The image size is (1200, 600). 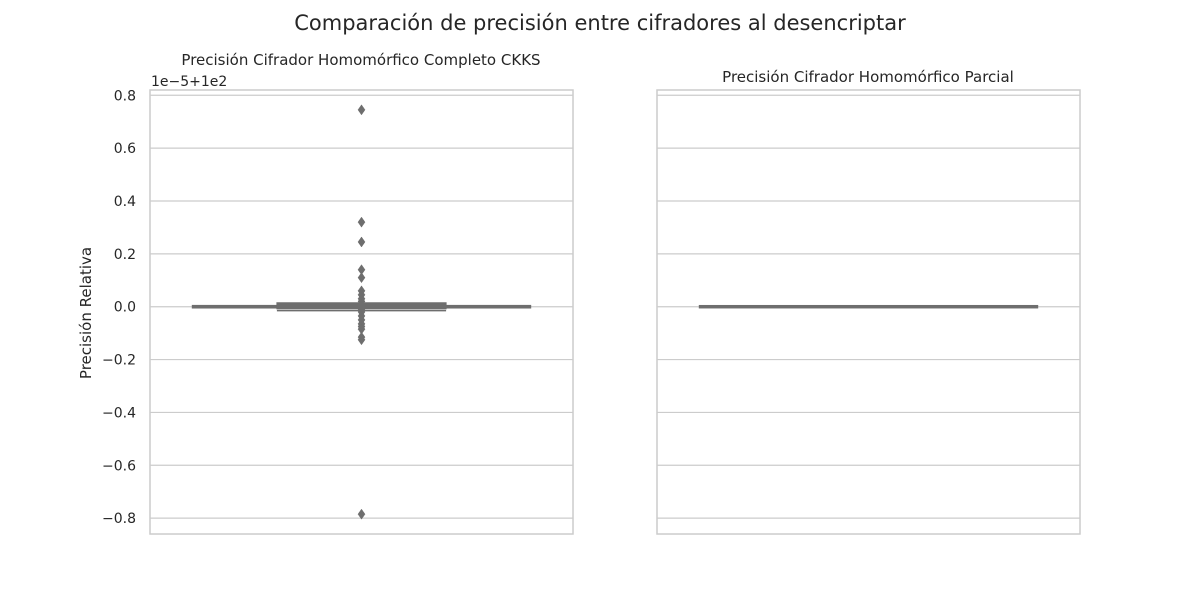 I want to click on ckks-ytick-label: 0.8, so click(x=125, y=96).